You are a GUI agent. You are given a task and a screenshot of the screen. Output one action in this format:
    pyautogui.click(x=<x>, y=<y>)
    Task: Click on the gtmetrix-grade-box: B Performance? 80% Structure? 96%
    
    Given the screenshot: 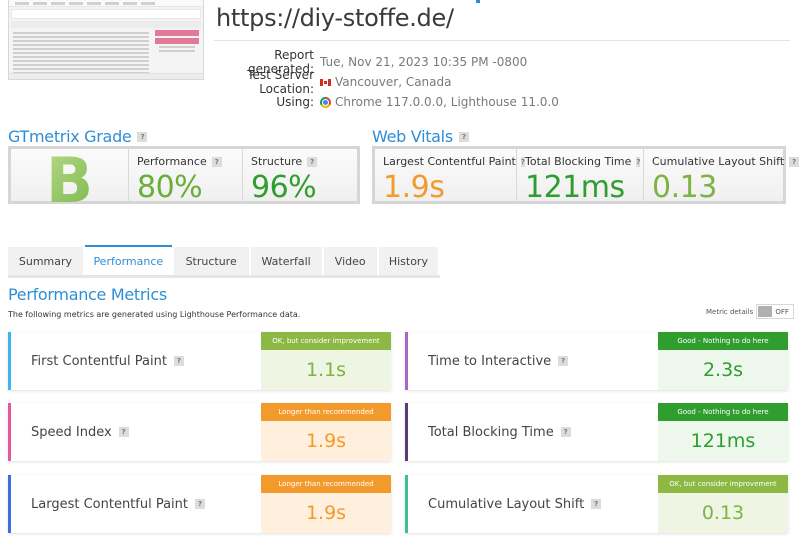 What is the action you would take?
    pyautogui.click(x=184, y=179)
    